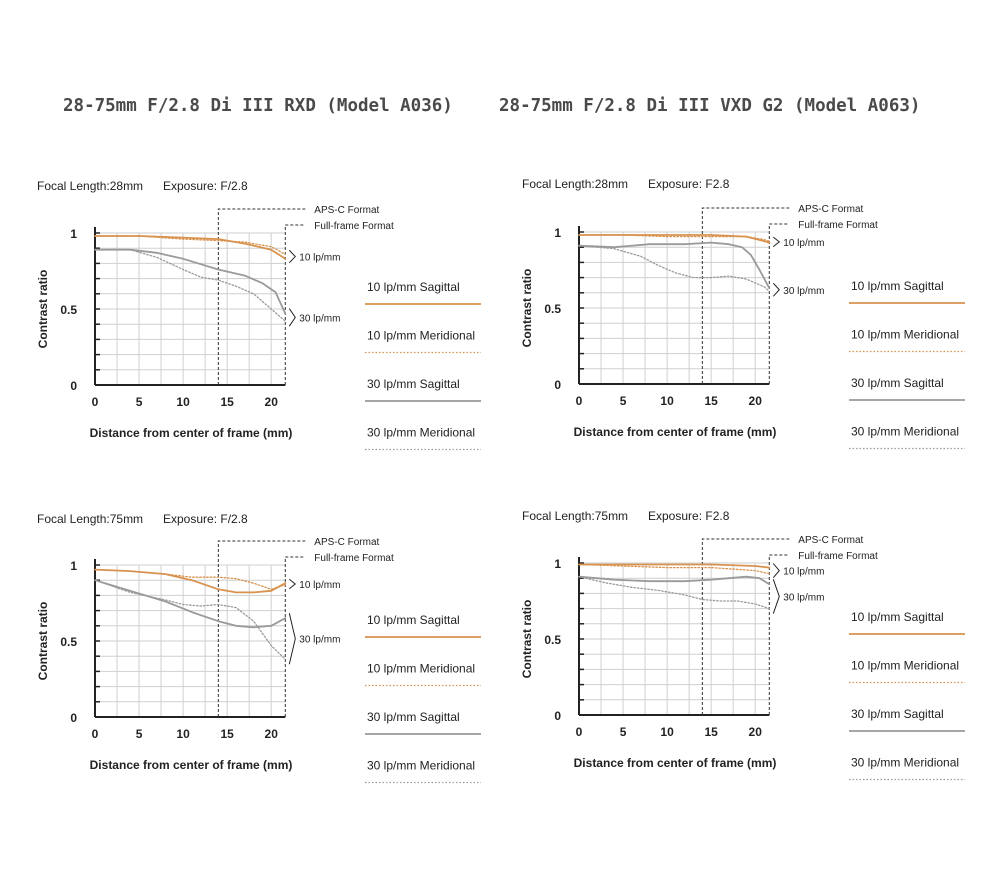  What do you see at coordinates (205, 186) in the screenshot?
I see `exposure-label: Exposure: F/2.8` at bounding box center [205, 186].